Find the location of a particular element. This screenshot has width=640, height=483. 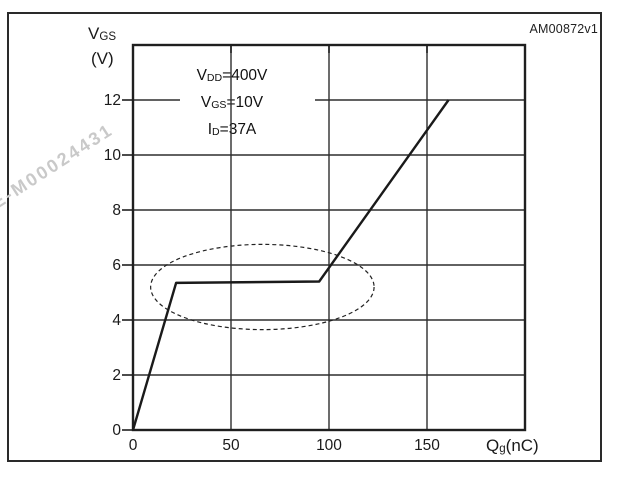

figure-code-label: AM00872v1 is located at coordinates (563, 29).